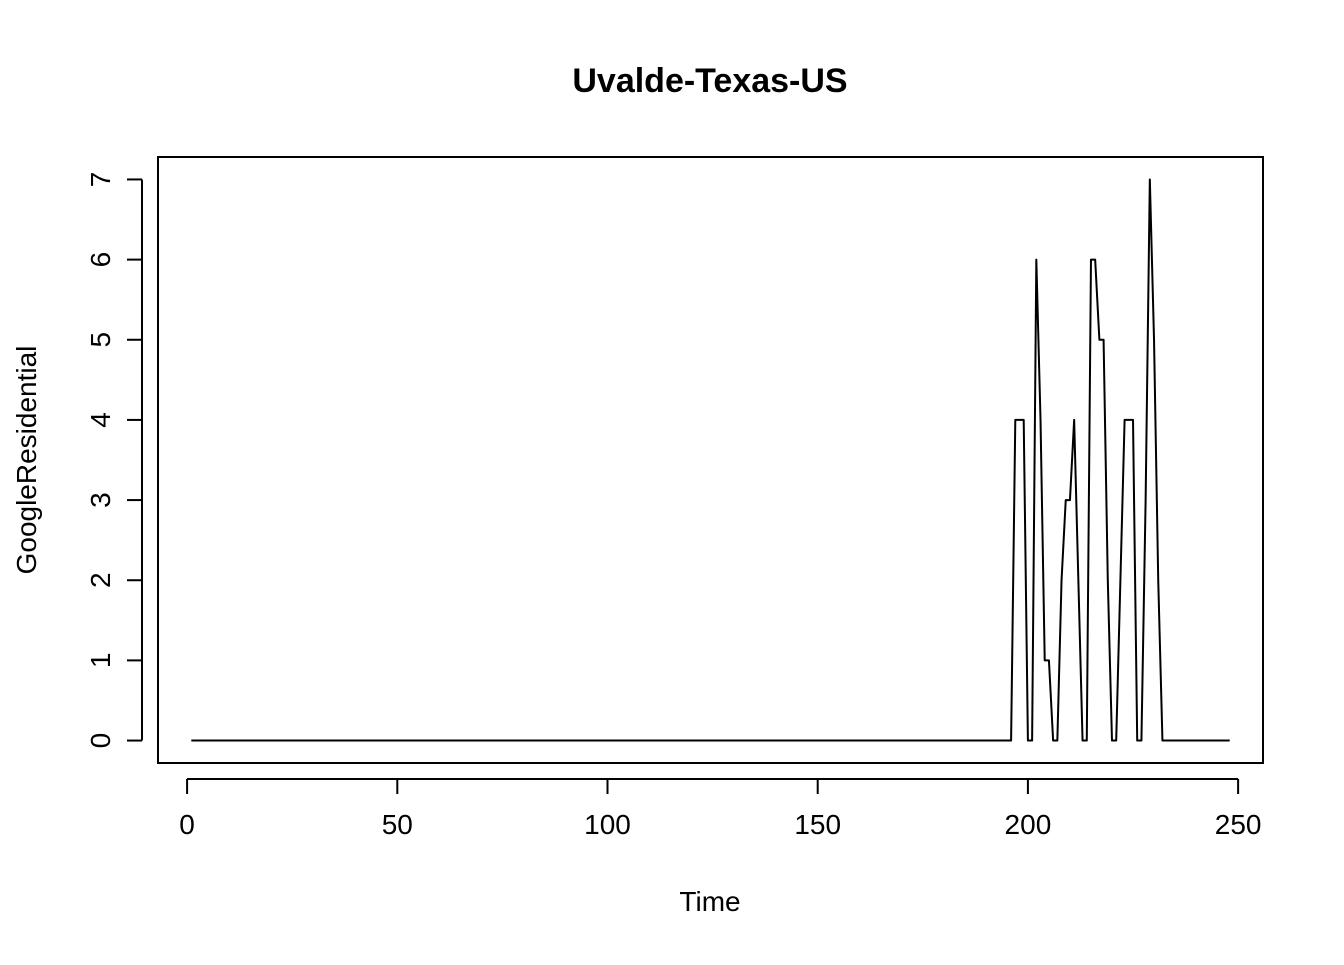 The height and width of the screenshot is (965, 1344). I want to click on x-tick-label: 250, so click(1238, 824).